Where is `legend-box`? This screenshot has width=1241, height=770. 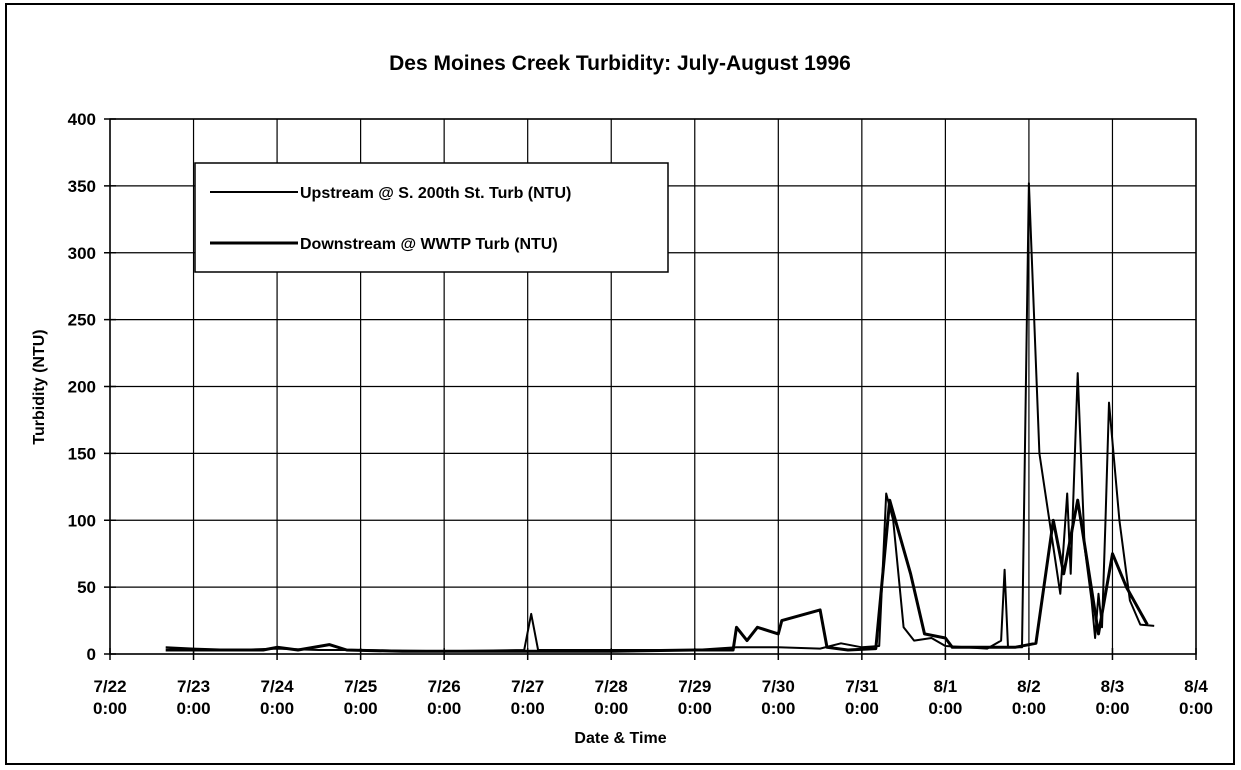 legend-box is located at coordinates (431, 217).